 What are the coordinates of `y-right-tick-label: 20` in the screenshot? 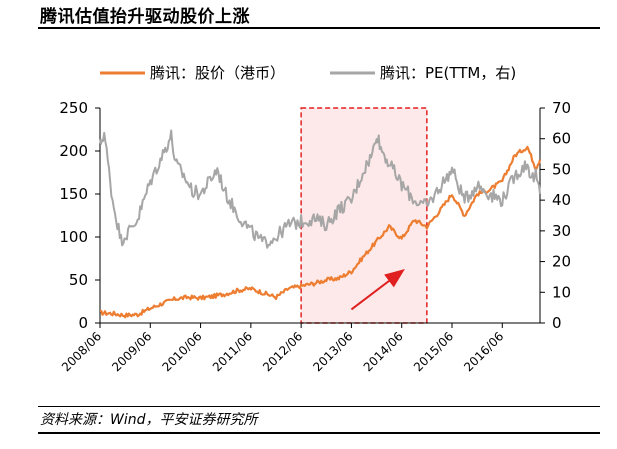 It's located at (561, 262).